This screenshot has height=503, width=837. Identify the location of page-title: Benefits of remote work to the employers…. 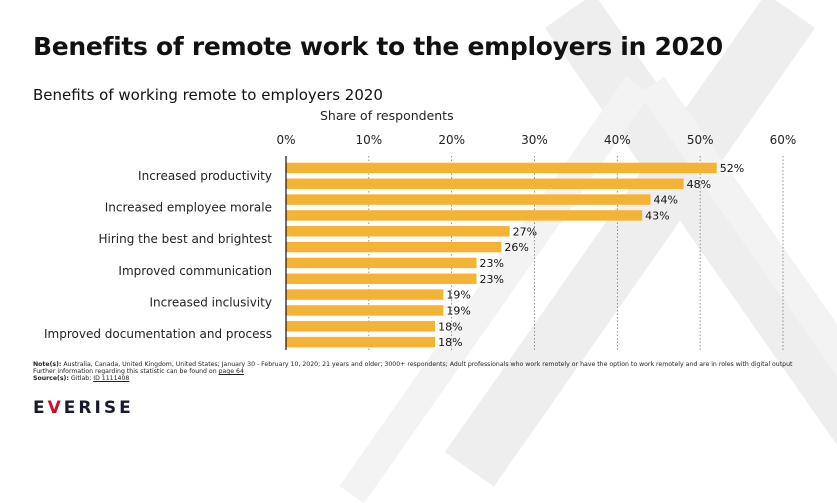
(378, 46).